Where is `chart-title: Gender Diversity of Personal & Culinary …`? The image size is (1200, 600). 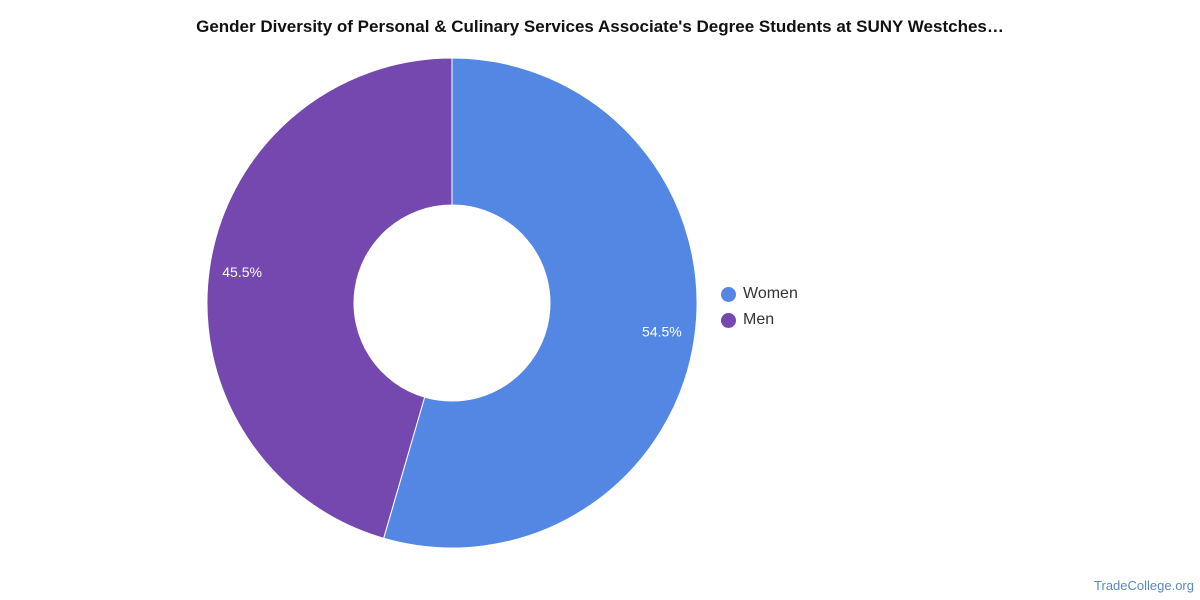
chart-title: Gender Diversity of Personal & Culinary … is located at coordinates (600, 26).